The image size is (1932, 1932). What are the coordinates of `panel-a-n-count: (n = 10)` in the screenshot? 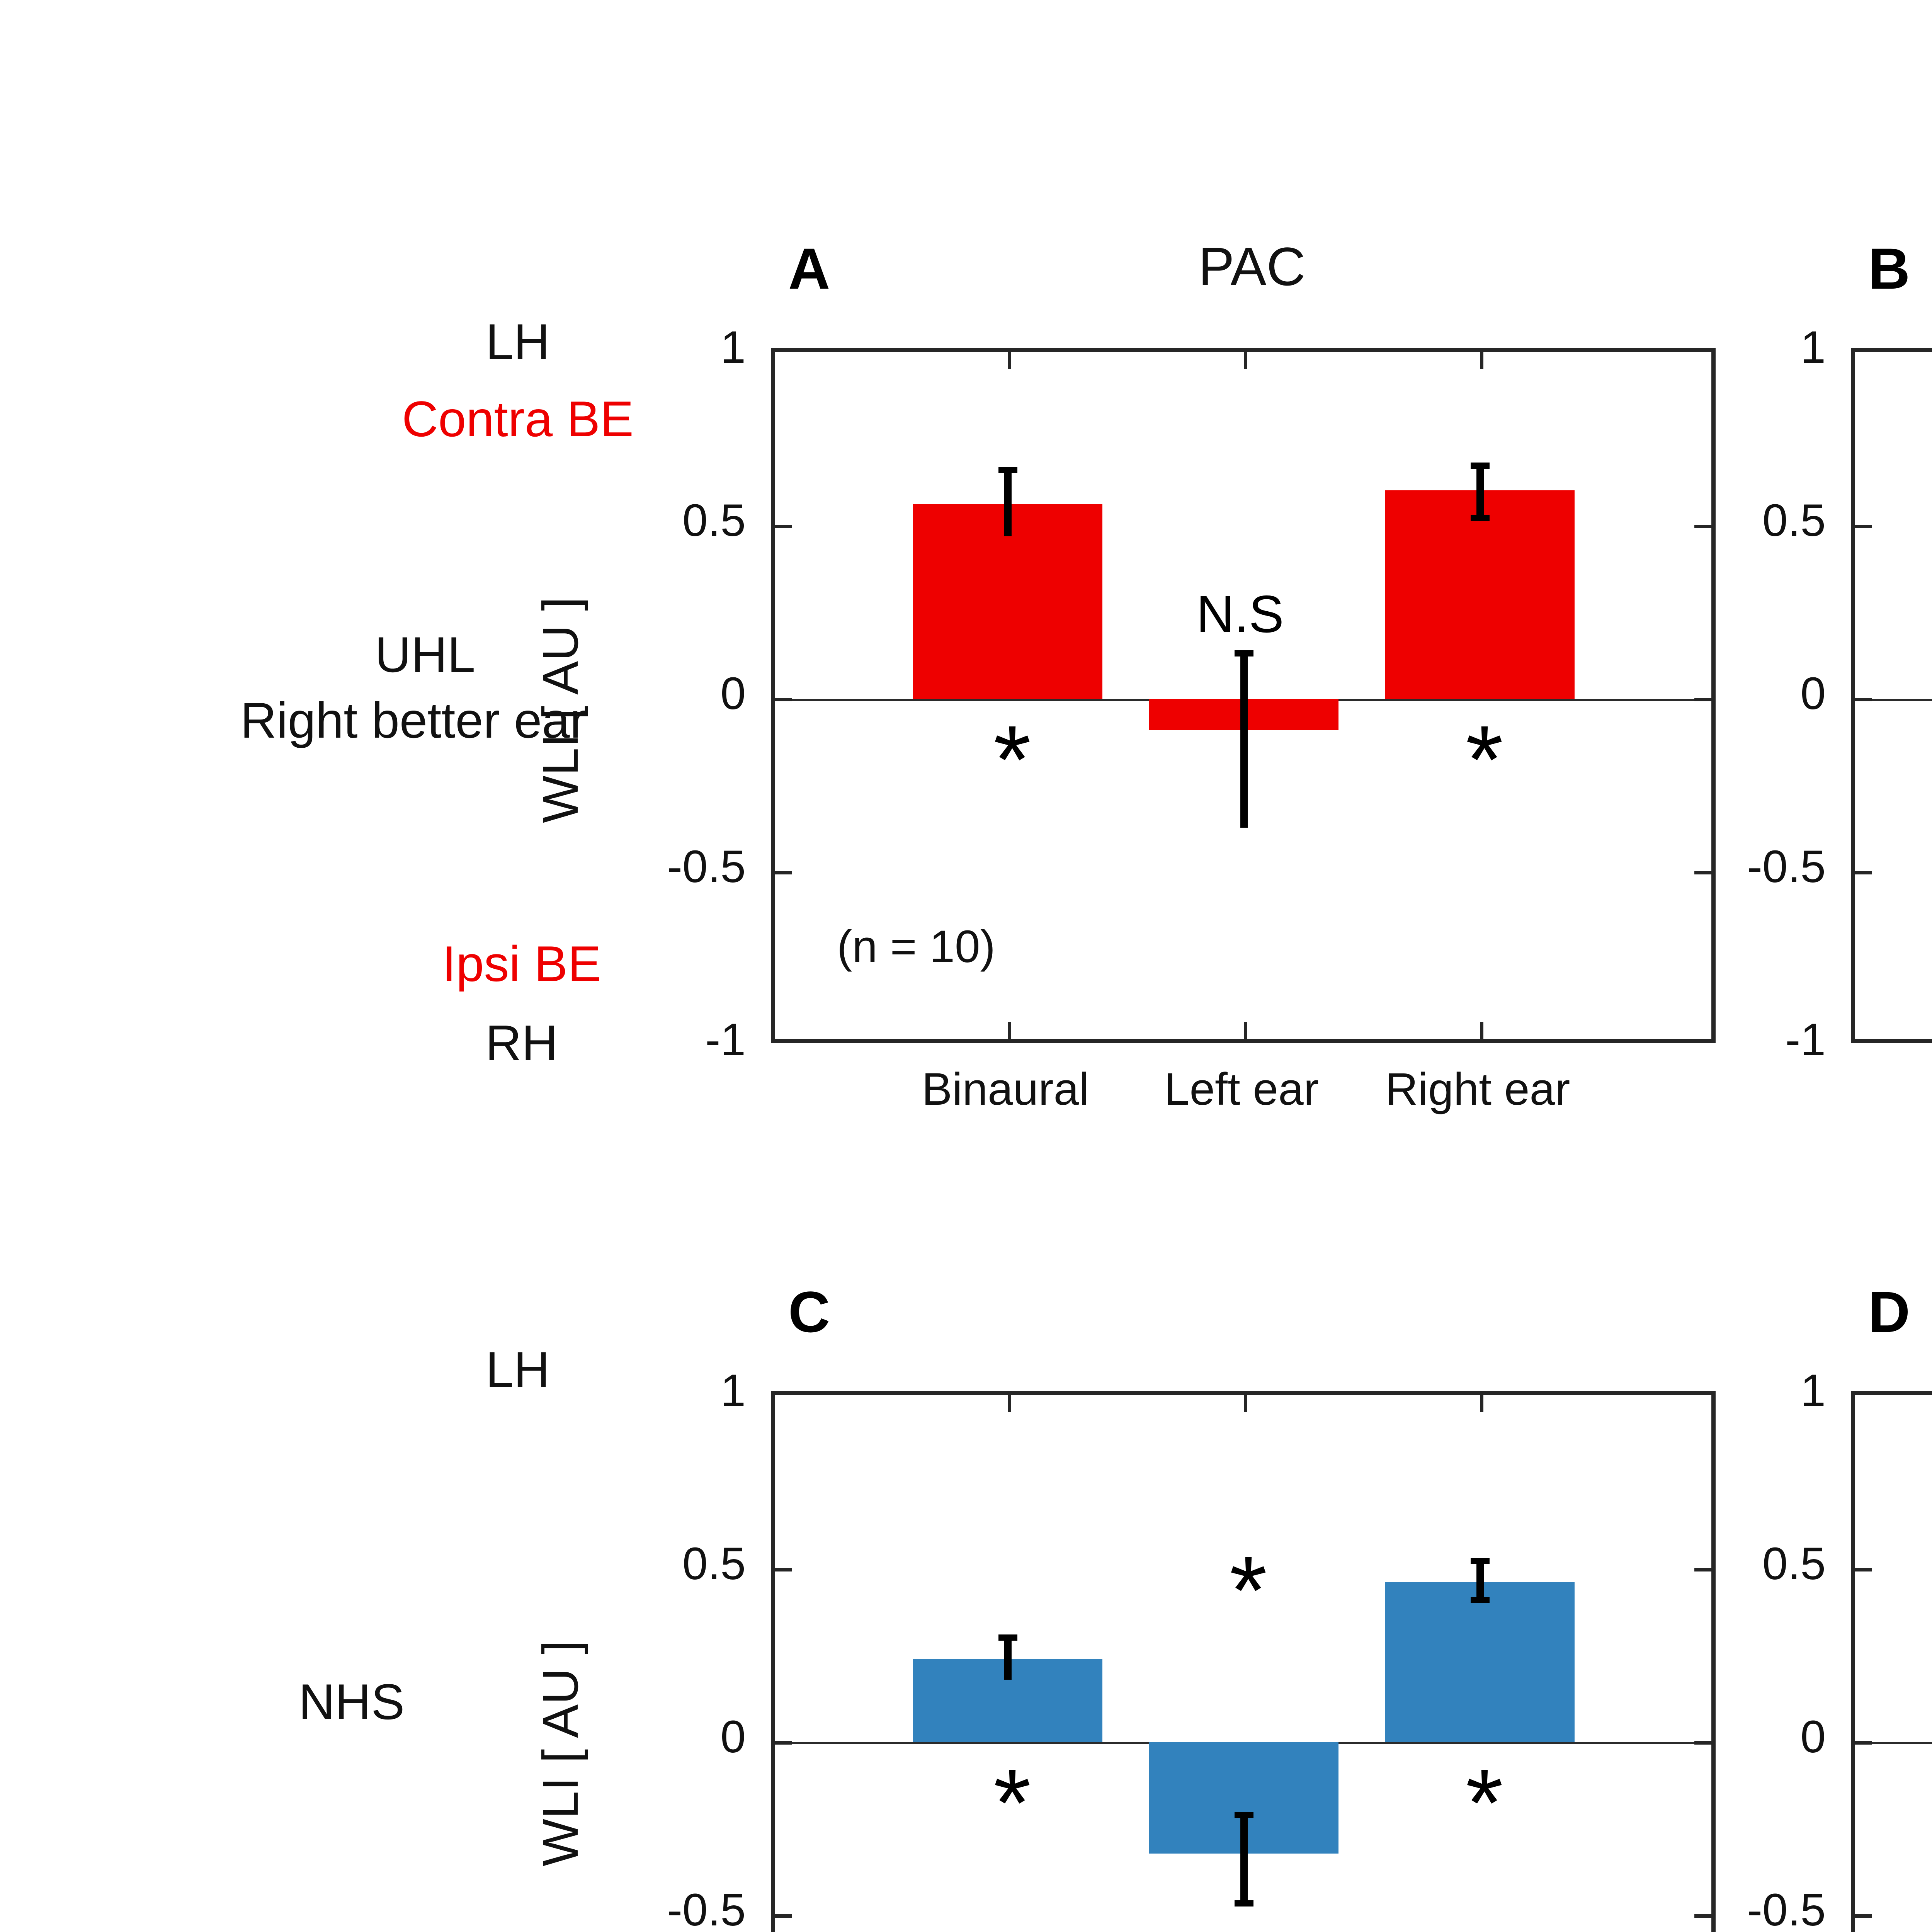 It's located at (916, 947).